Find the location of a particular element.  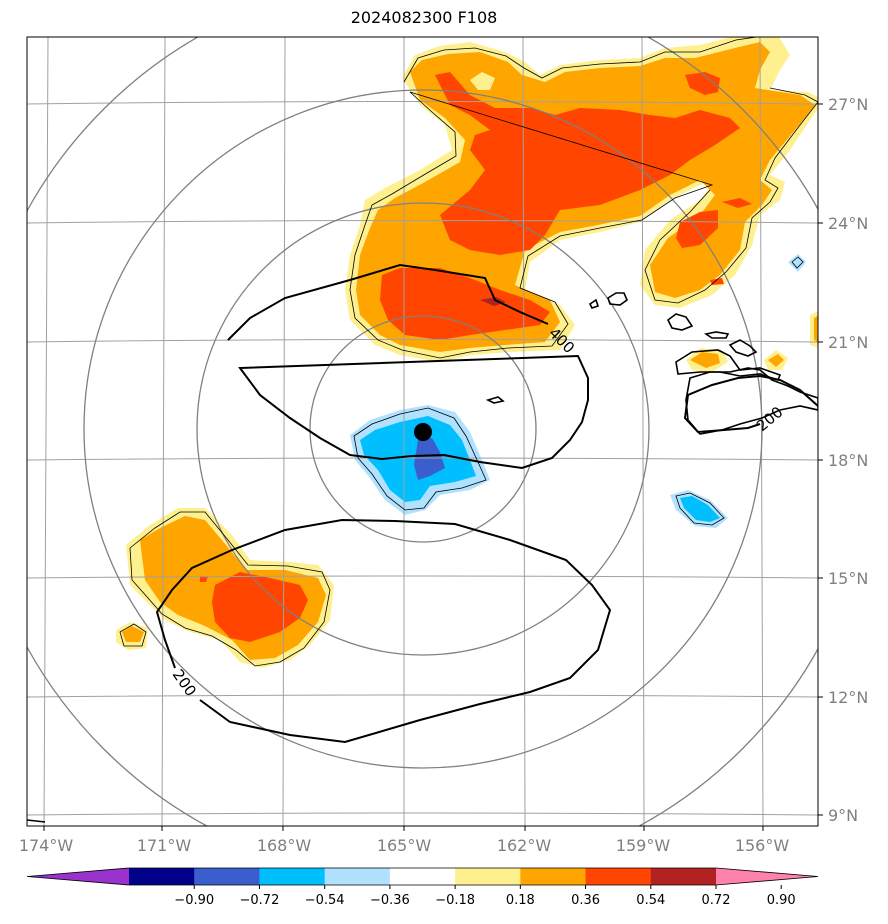

lon-label-162w: 162°W is located at coordinates (524, 845).